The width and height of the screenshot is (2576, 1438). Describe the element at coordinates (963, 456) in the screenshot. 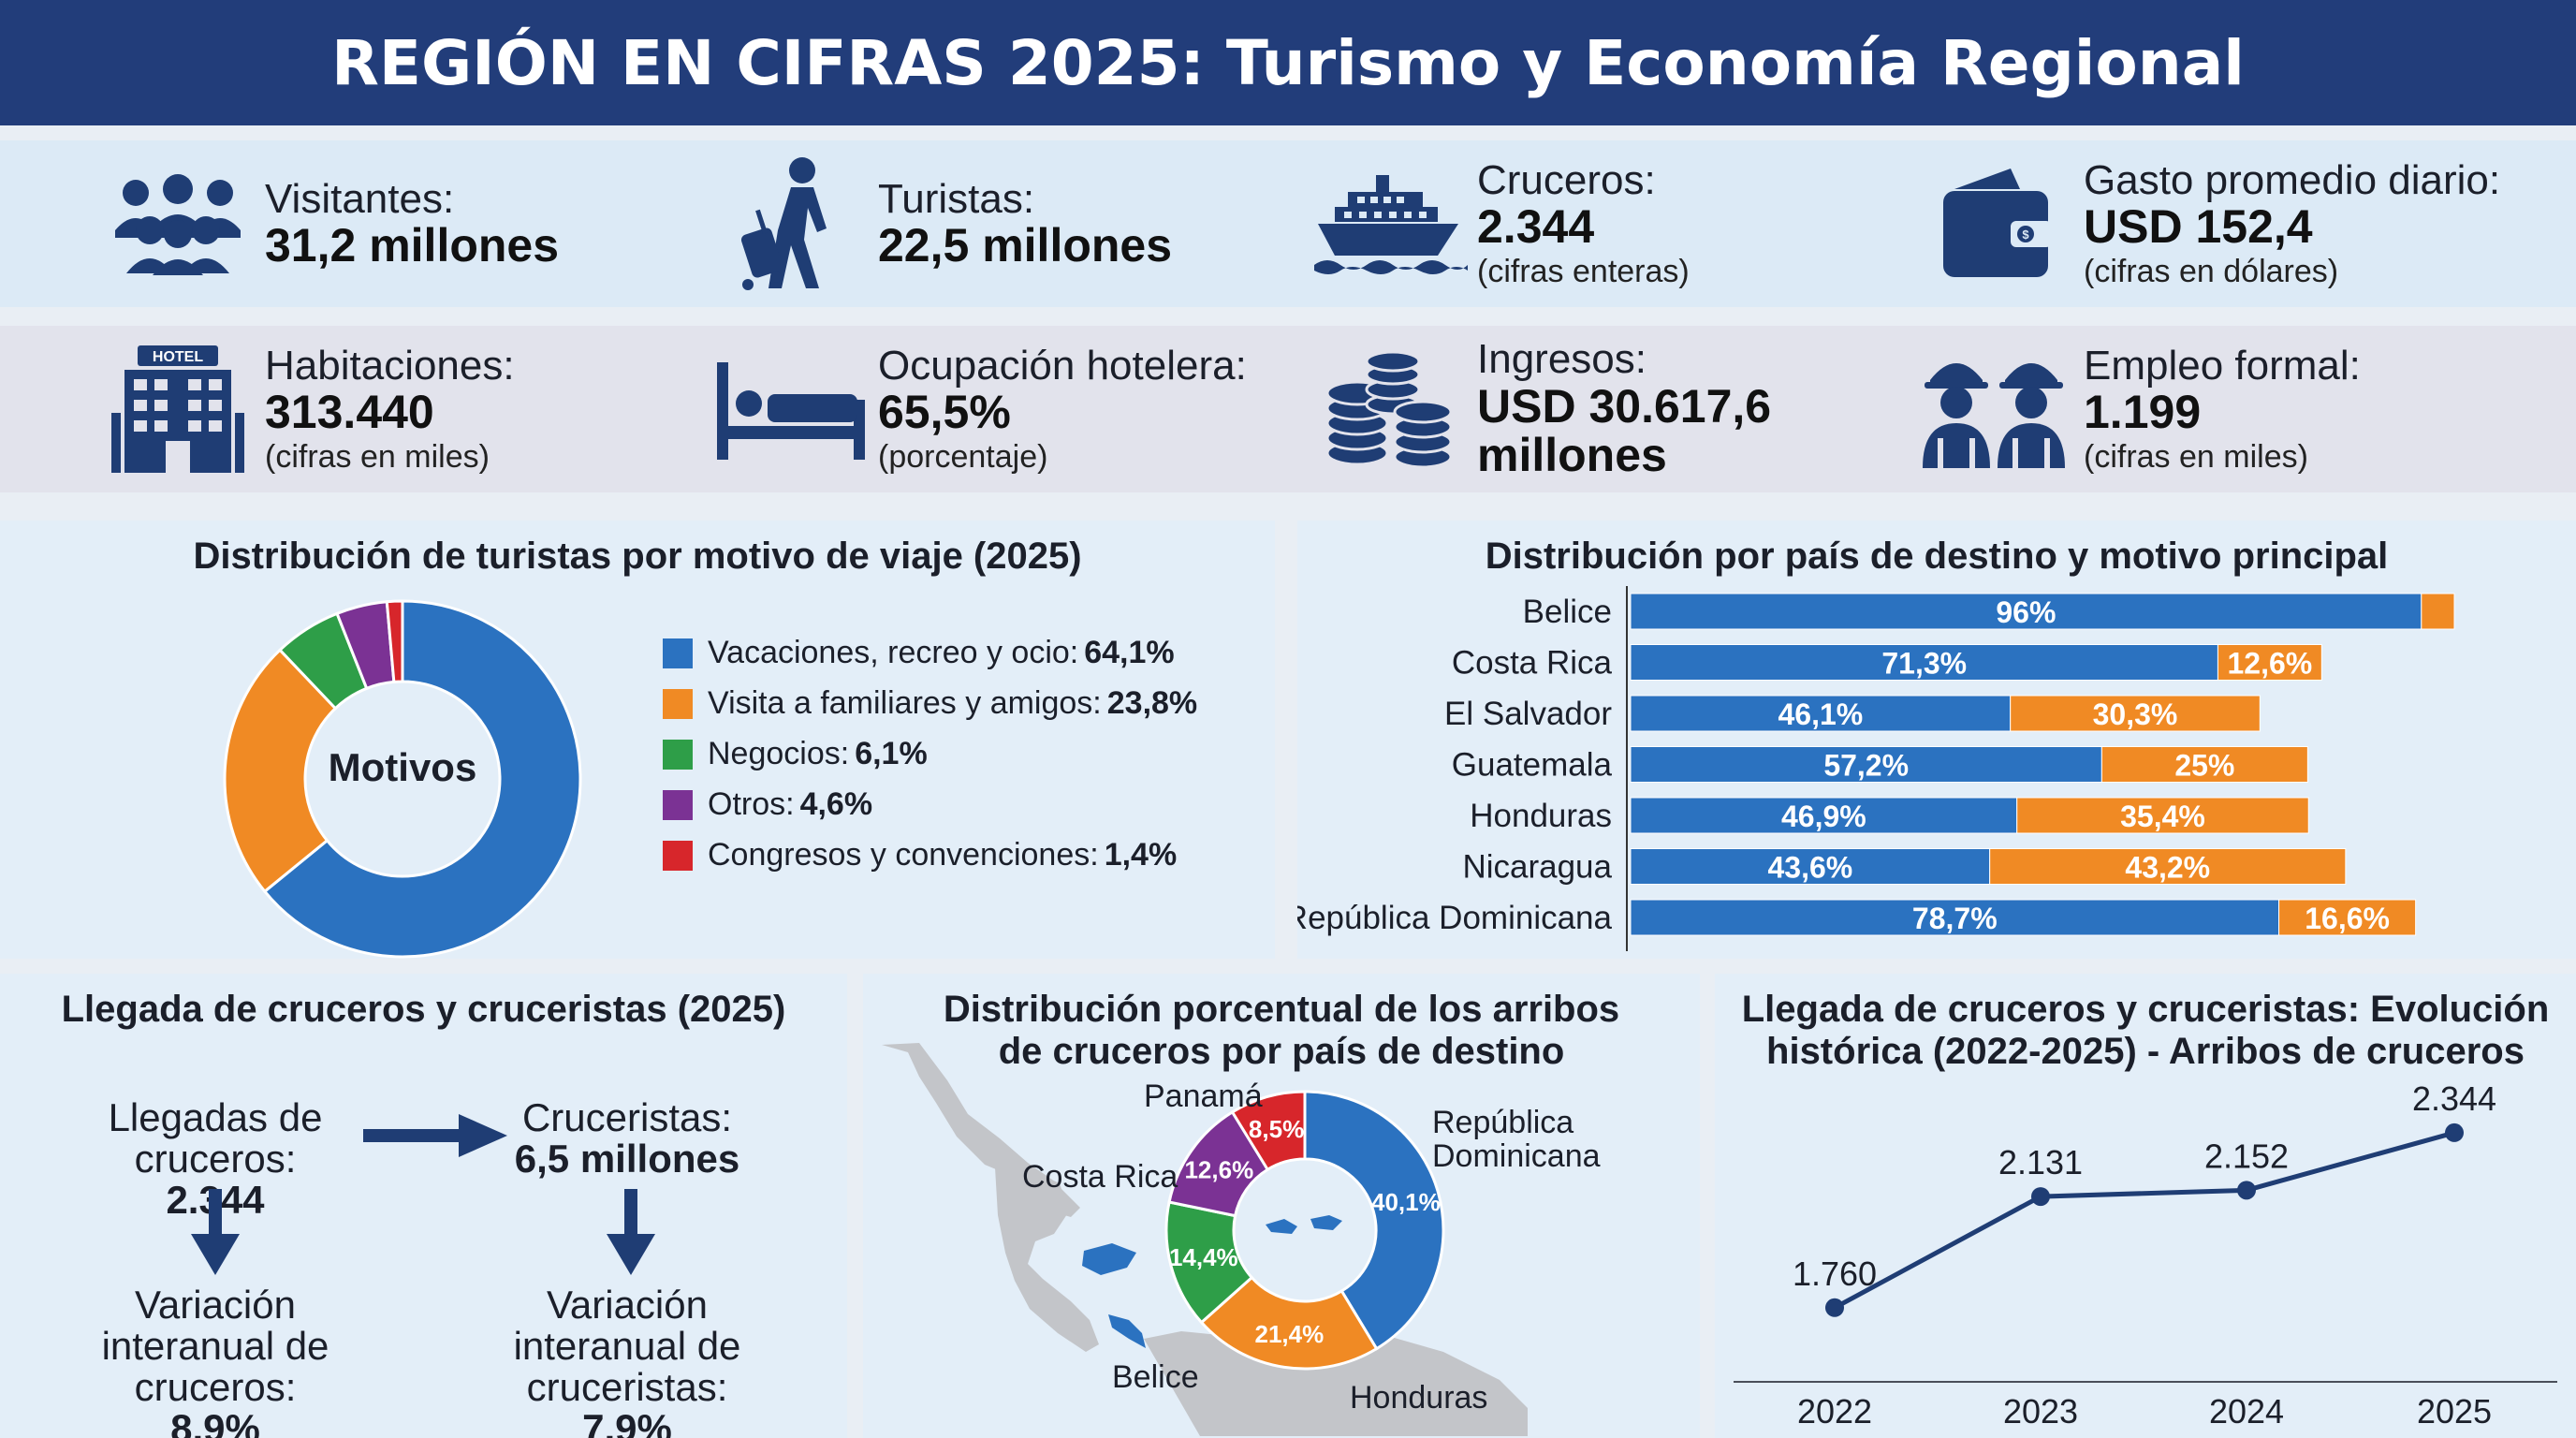

I see `kpi-note: (porcentaje)` at that location.